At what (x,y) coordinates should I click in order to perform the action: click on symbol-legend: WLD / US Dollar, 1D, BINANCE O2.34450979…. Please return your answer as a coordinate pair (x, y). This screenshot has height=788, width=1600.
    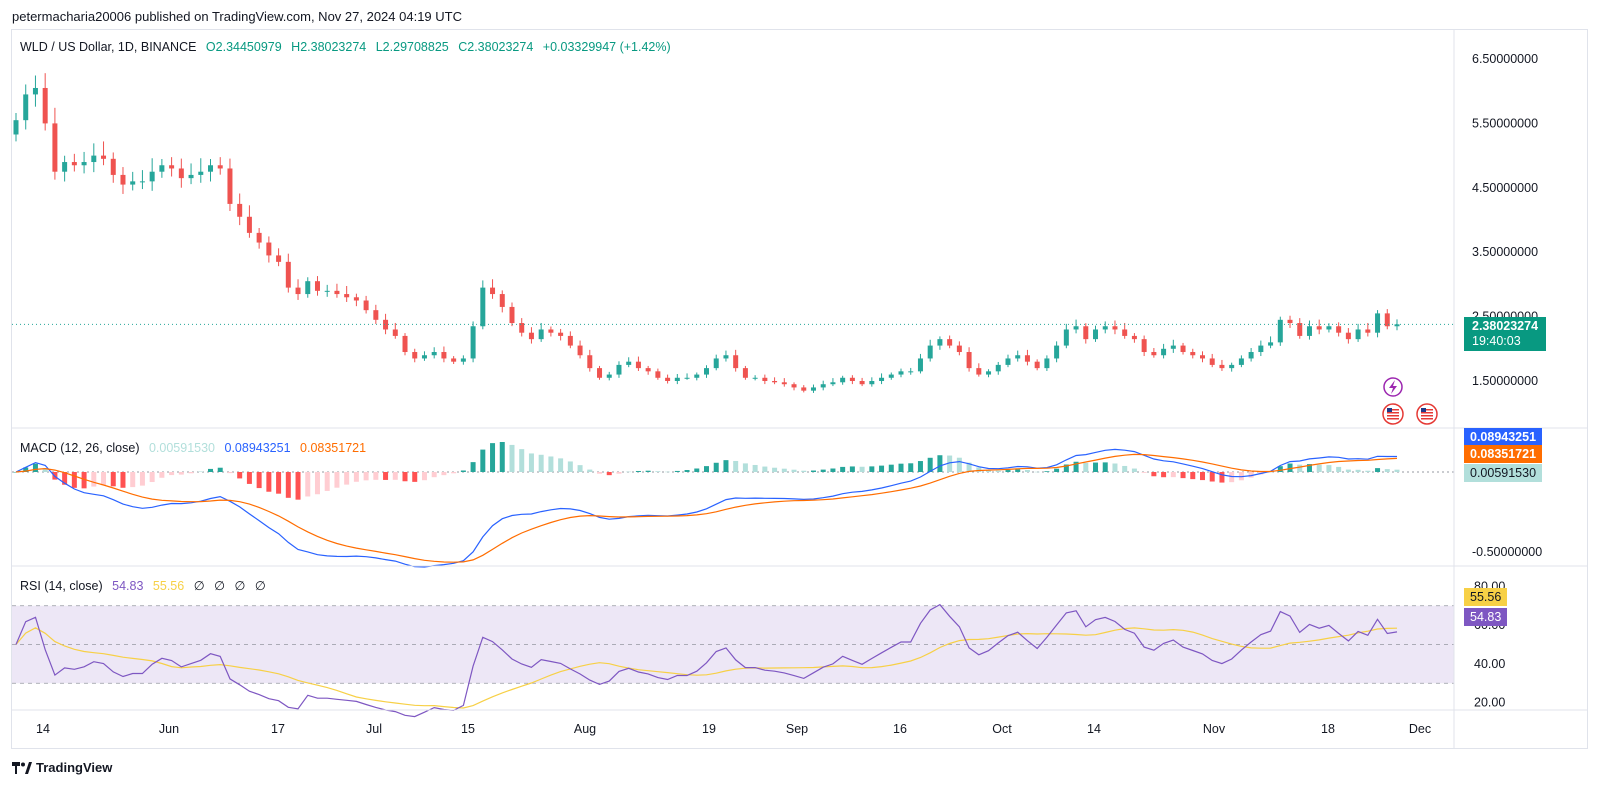
    Looking at the image, I should click on (348, 47).